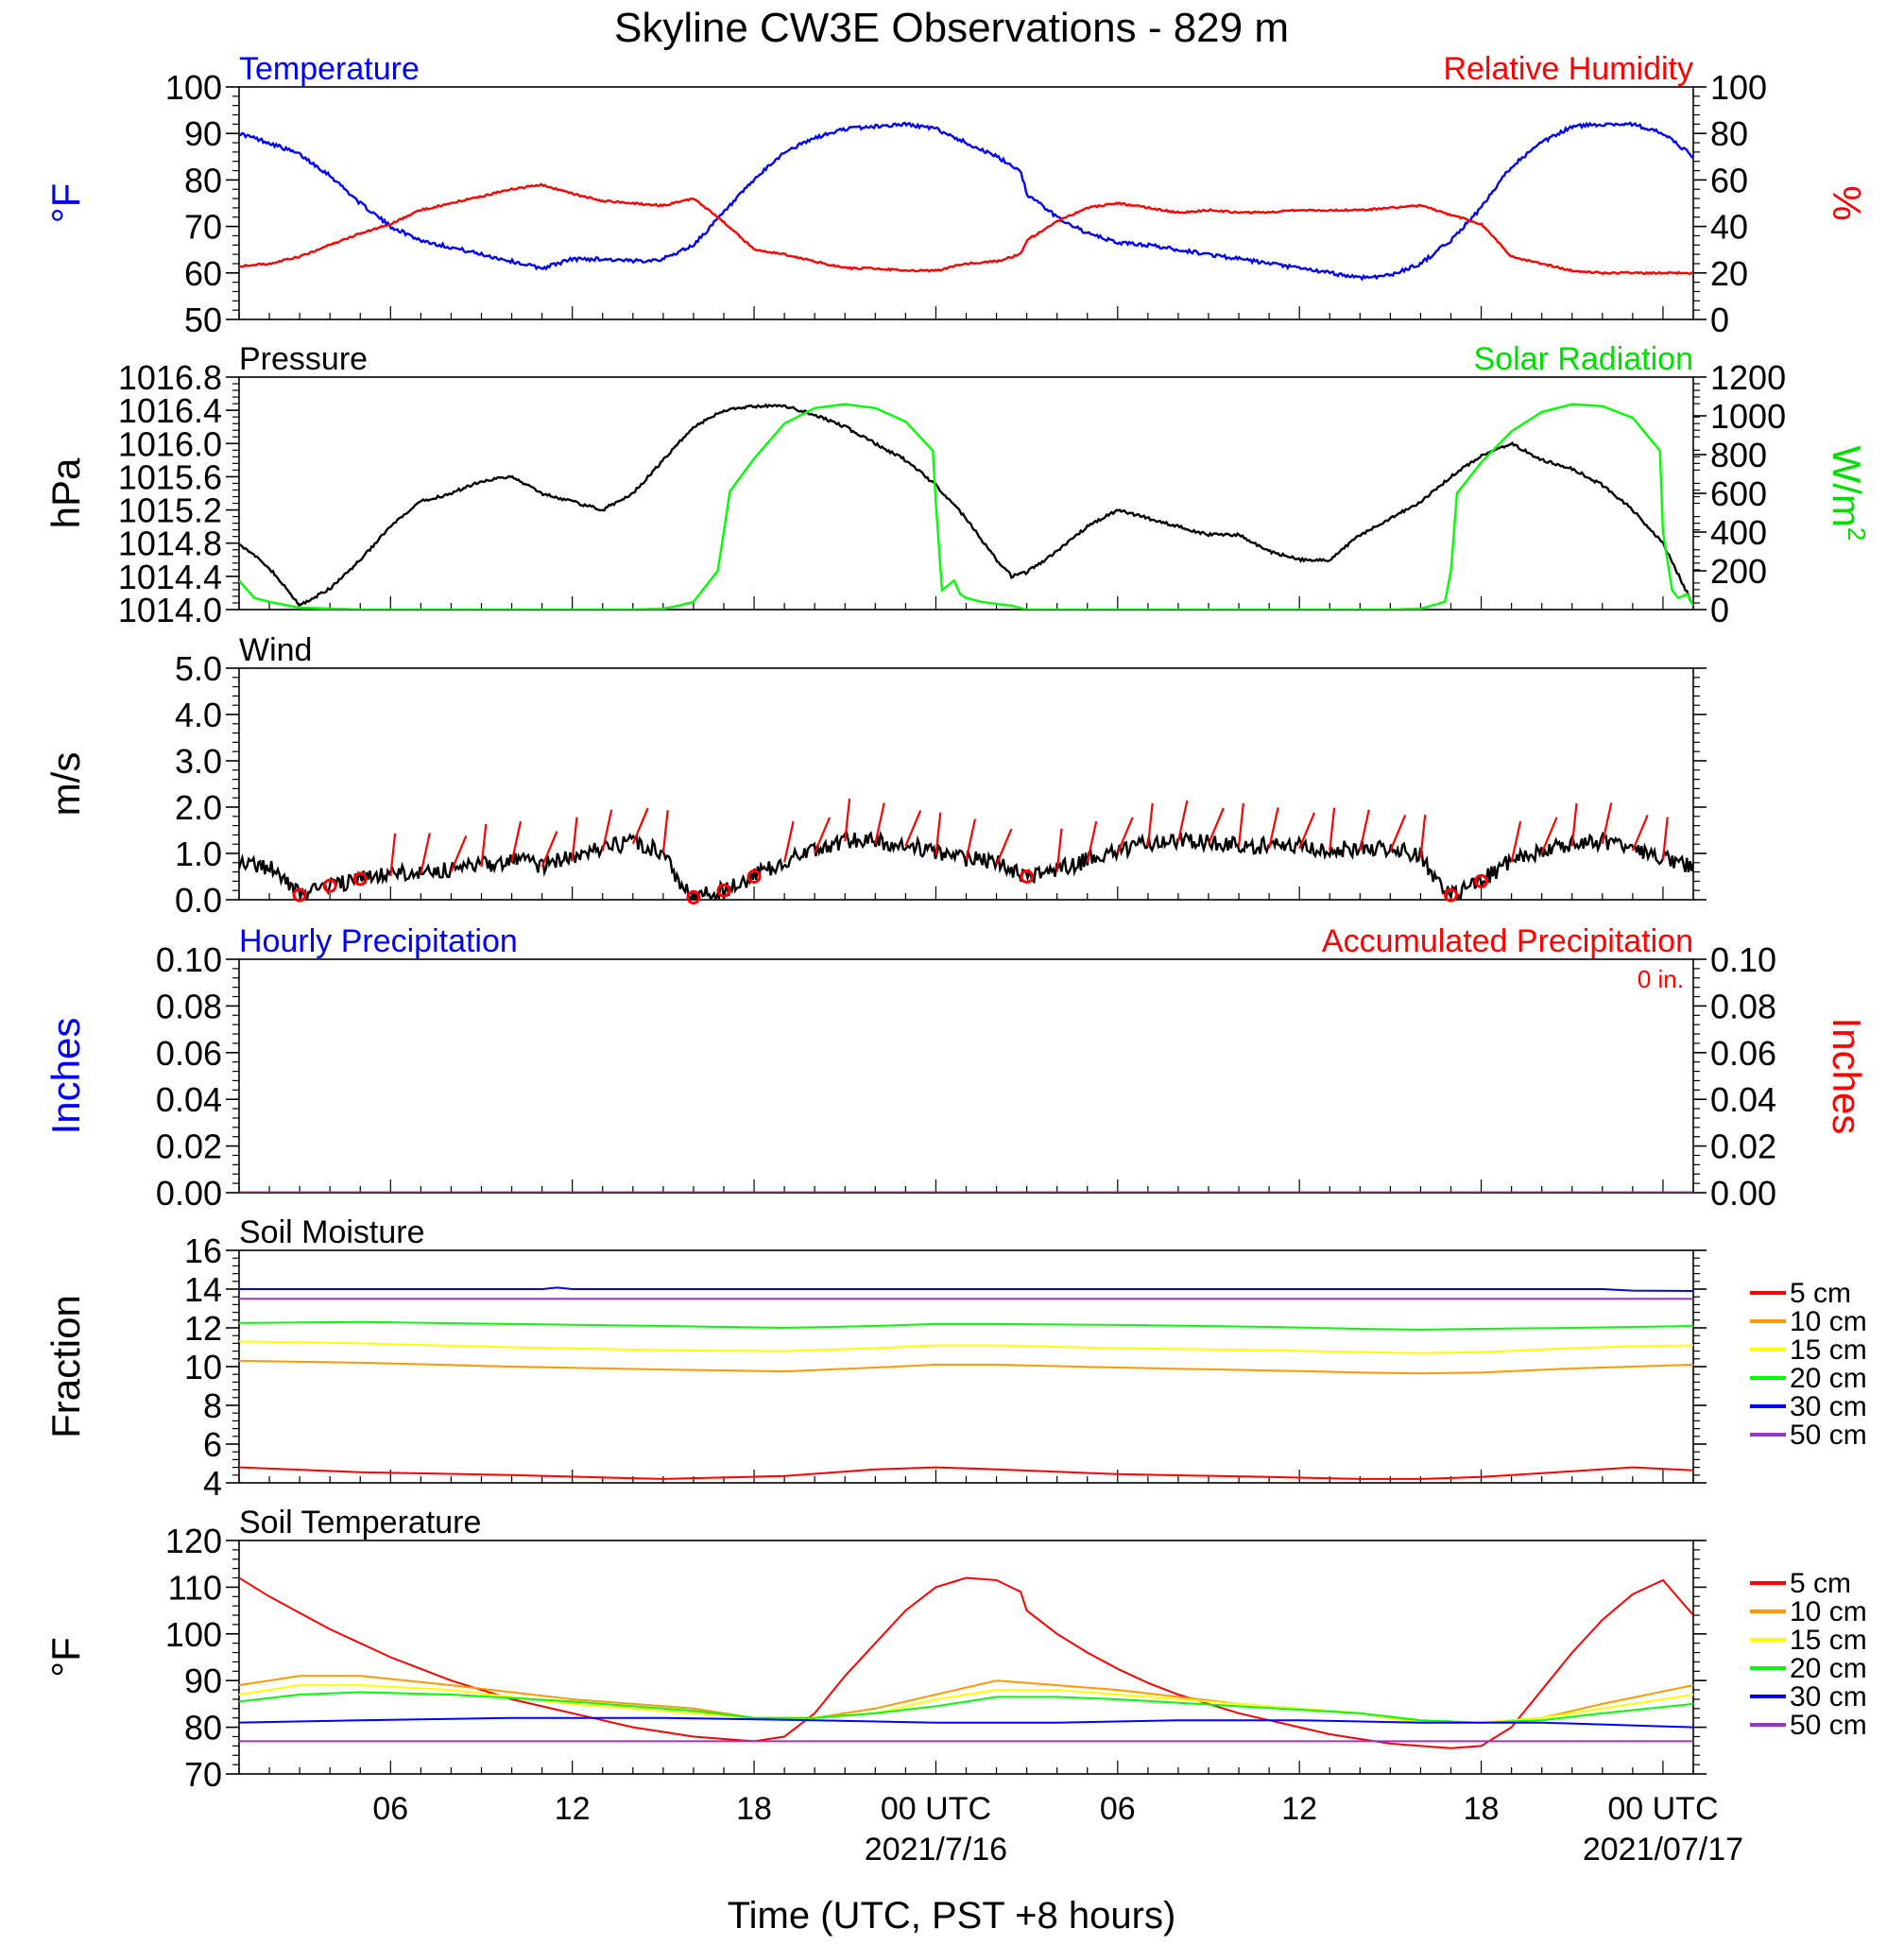 This screenshot has width=1904, height=1945. I want to click on y-tick-label-left: 1014.0, so click(170, 610).